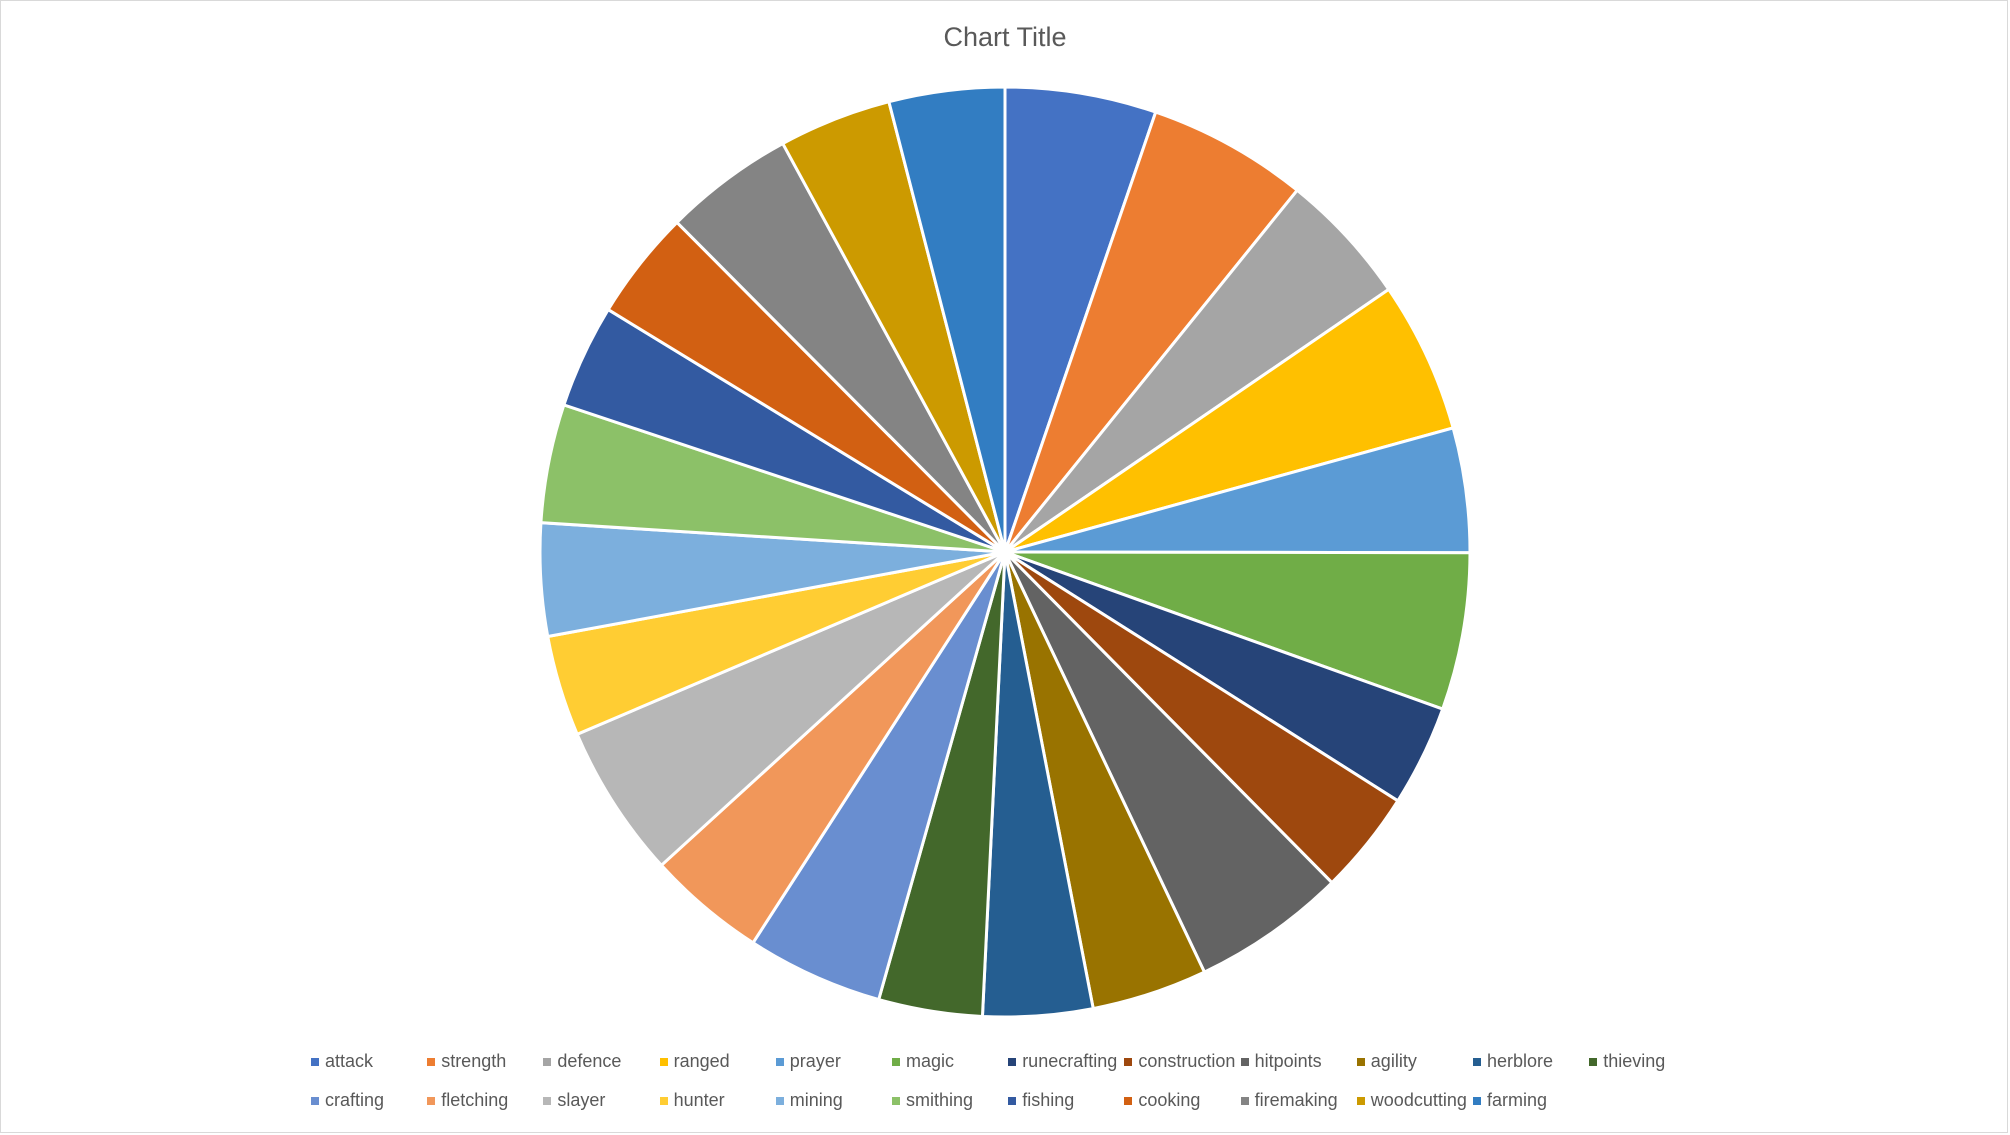 The image size is (2010, 1135). I want to click on pie-slice-farming, so click(947, 319).